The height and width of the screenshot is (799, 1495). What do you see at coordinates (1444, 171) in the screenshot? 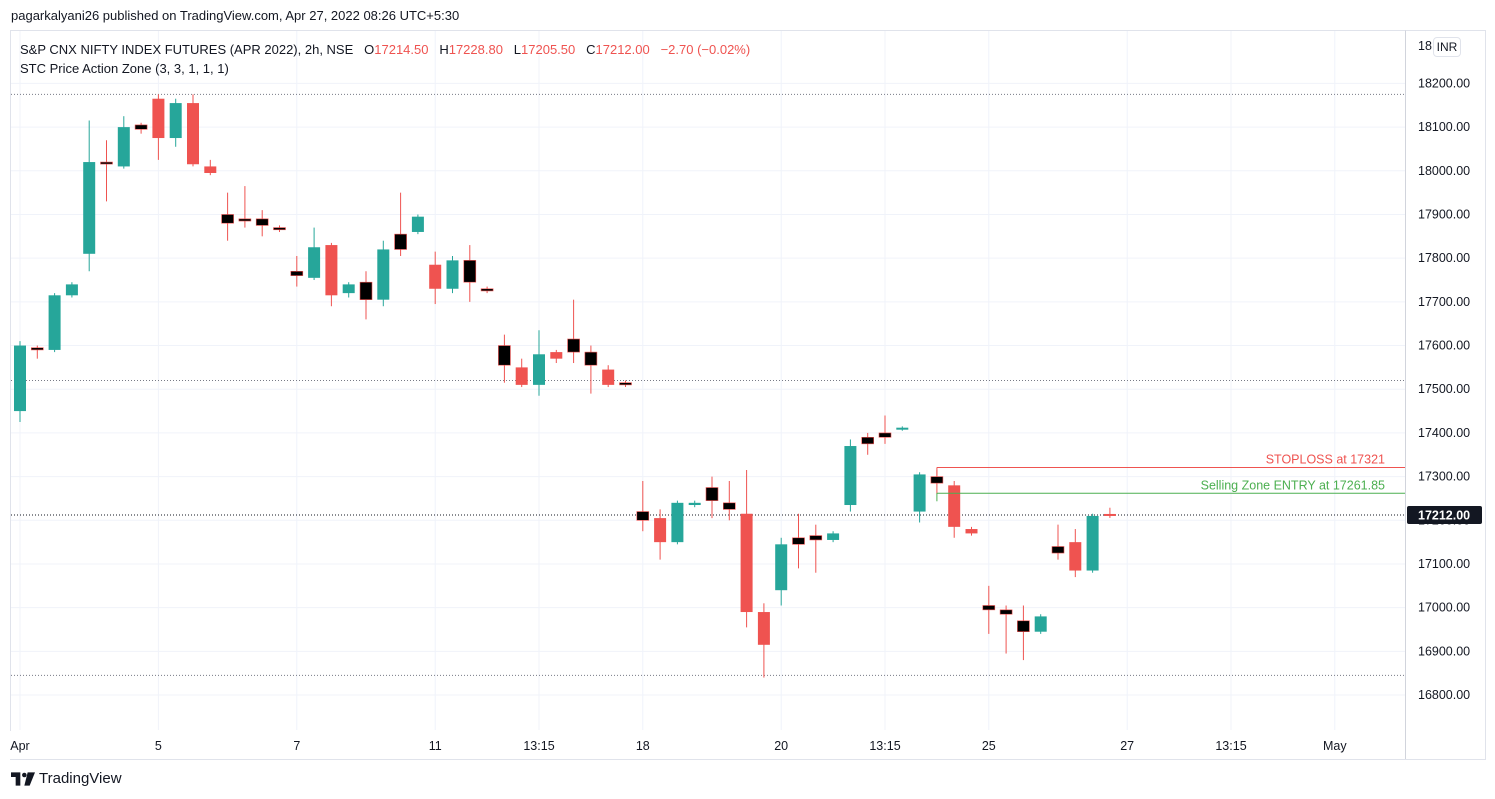
I see `y-tick-label: 18000.00` at bounding box center [1444, 171].